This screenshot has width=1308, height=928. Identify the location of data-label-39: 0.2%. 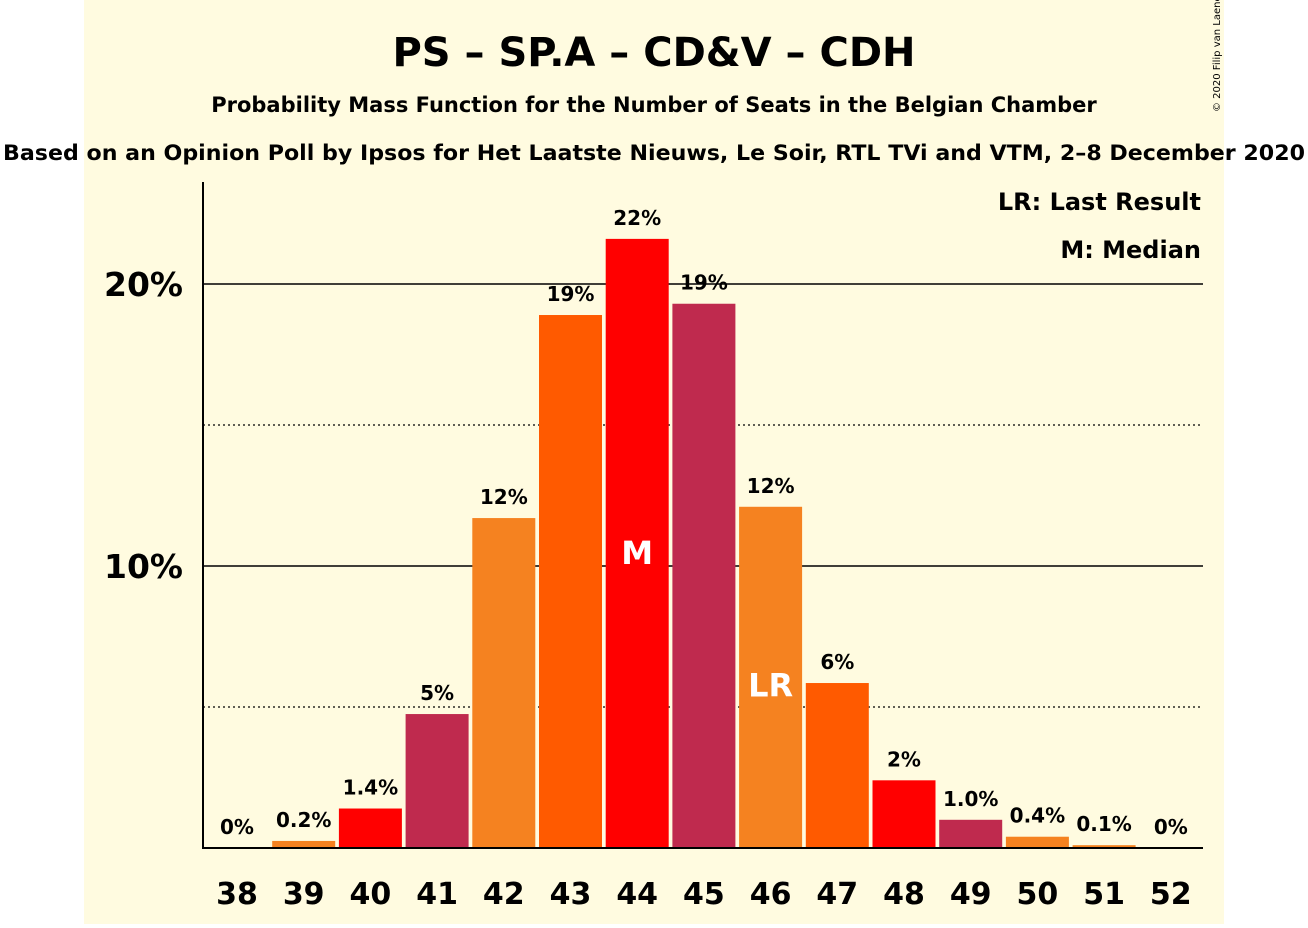
(303, 820).